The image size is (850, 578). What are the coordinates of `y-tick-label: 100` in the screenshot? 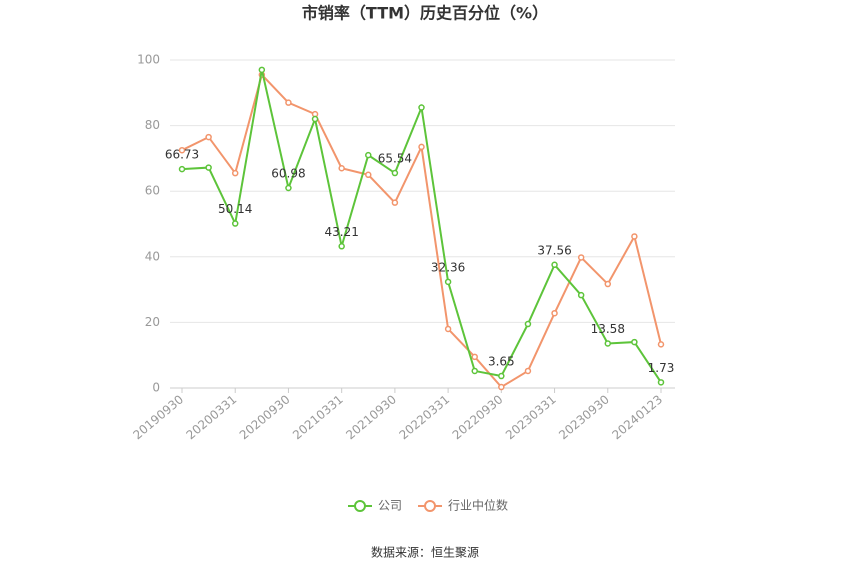 It's located at (148, 60).